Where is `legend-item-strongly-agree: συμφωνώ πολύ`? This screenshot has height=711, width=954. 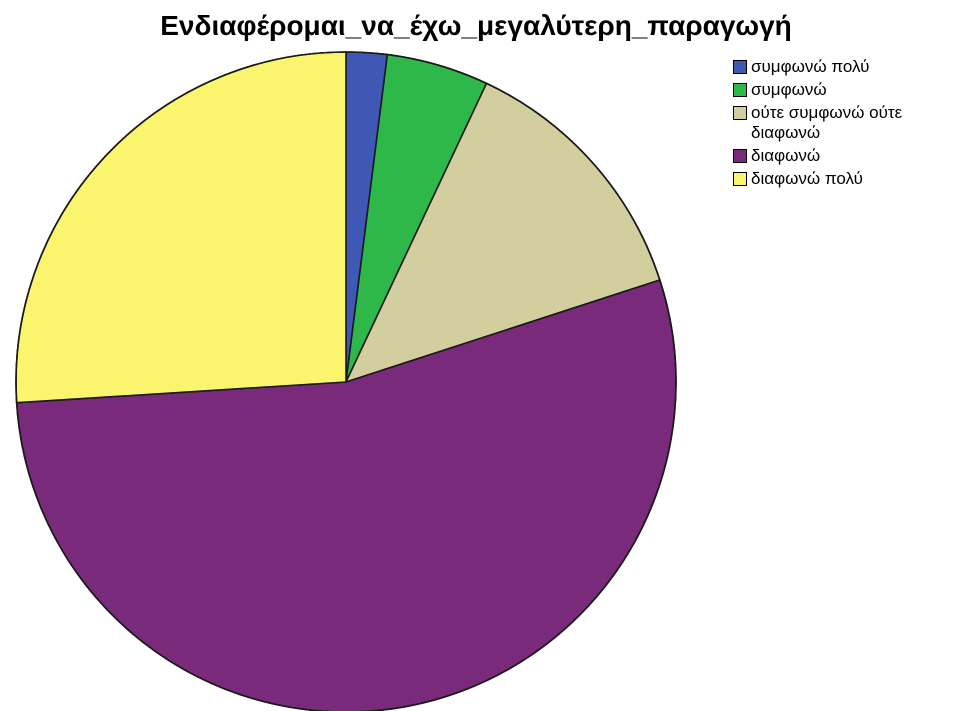 legend-item-strongly-agree: συμφωνώ πολύ is located at coordinates (843, 67).